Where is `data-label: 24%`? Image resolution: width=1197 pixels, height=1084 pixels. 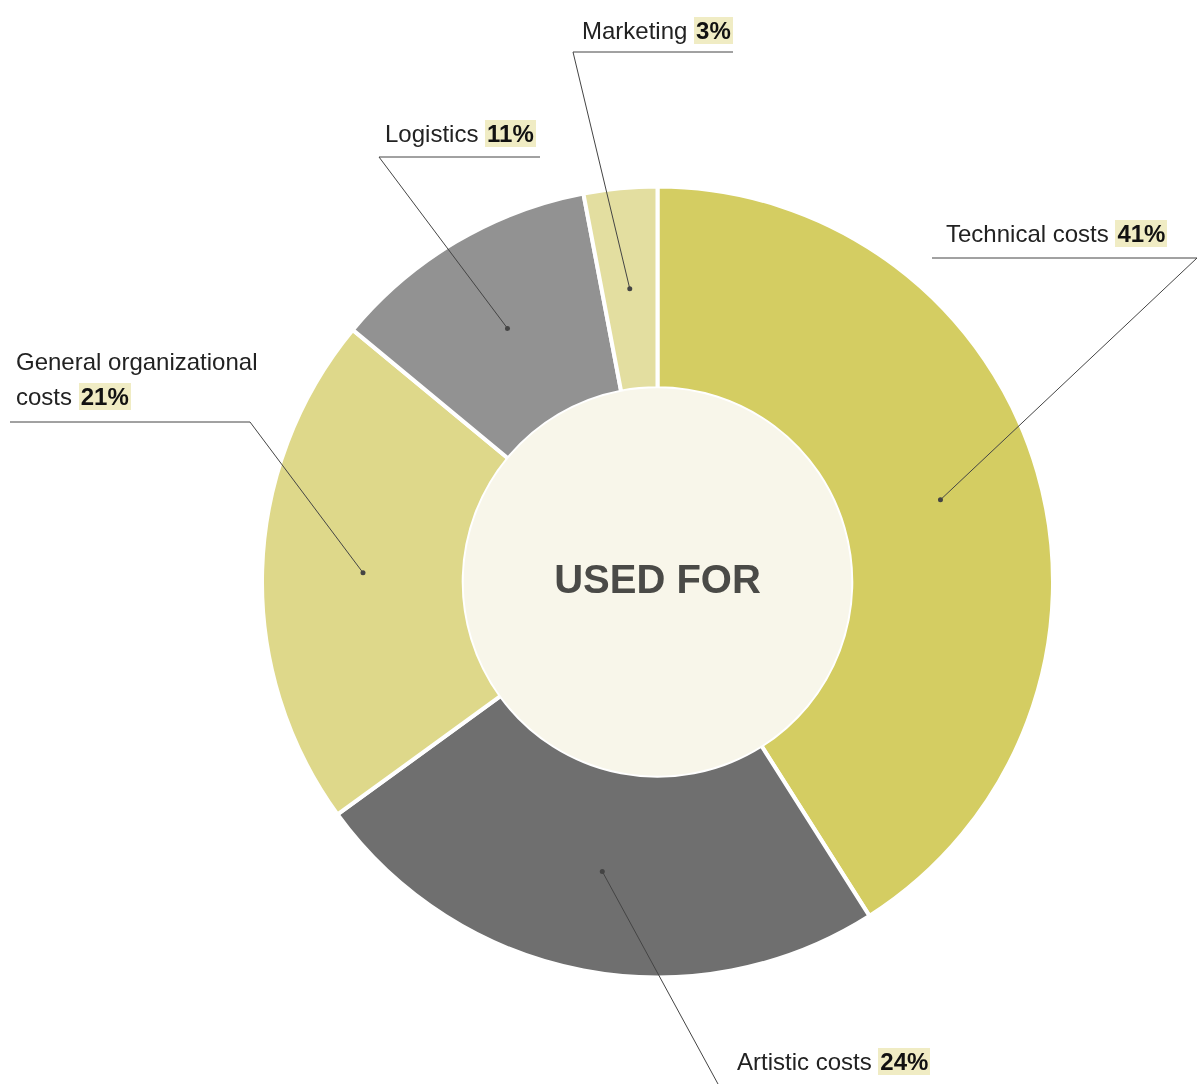 data-label: 24% is located at coordinates (904, 1061).